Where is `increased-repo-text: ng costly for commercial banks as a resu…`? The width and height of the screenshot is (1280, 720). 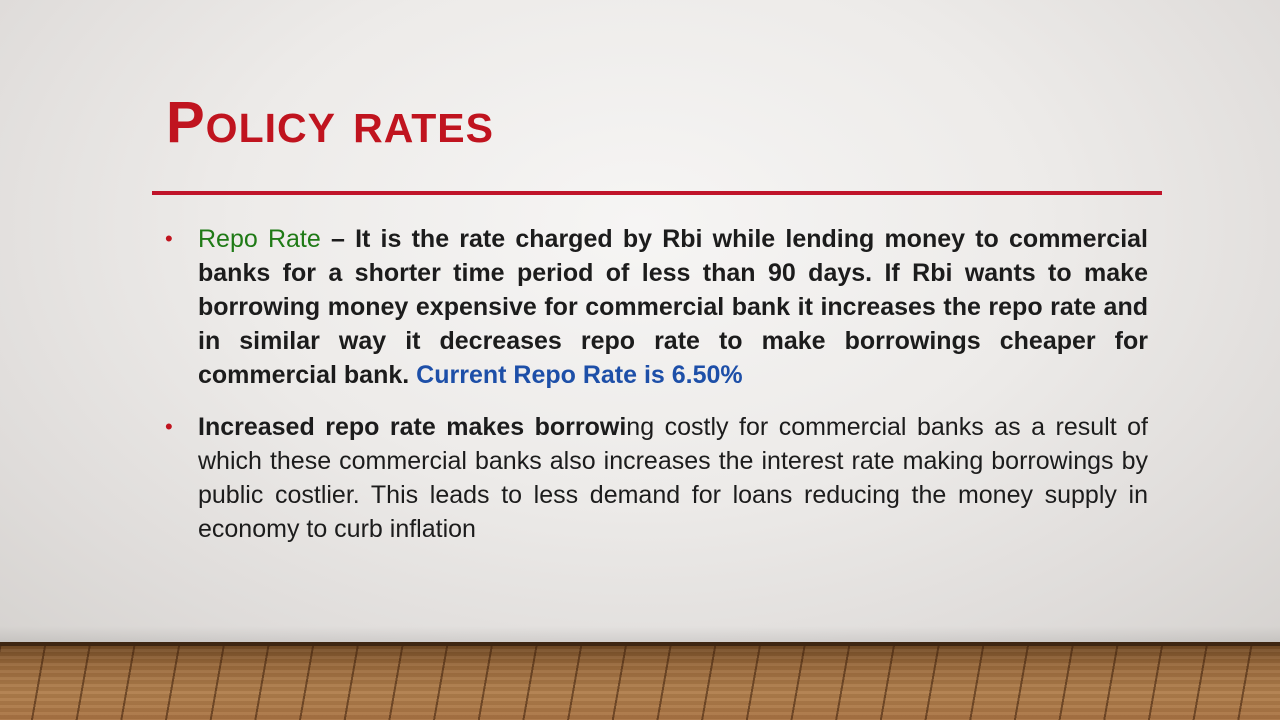 increased-repo-text: ng costly for commercial banks as a resu… is located at coordinates (673, 478).